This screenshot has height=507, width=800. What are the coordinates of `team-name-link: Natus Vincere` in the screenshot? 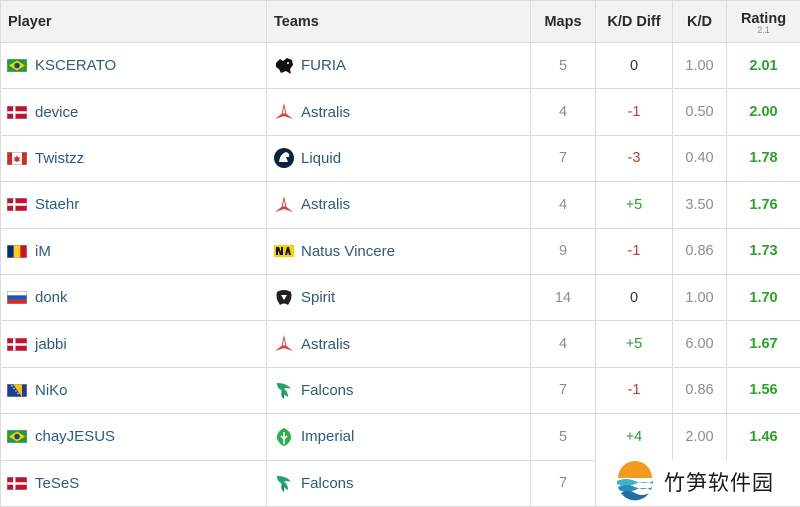 It's located at (348, 251).